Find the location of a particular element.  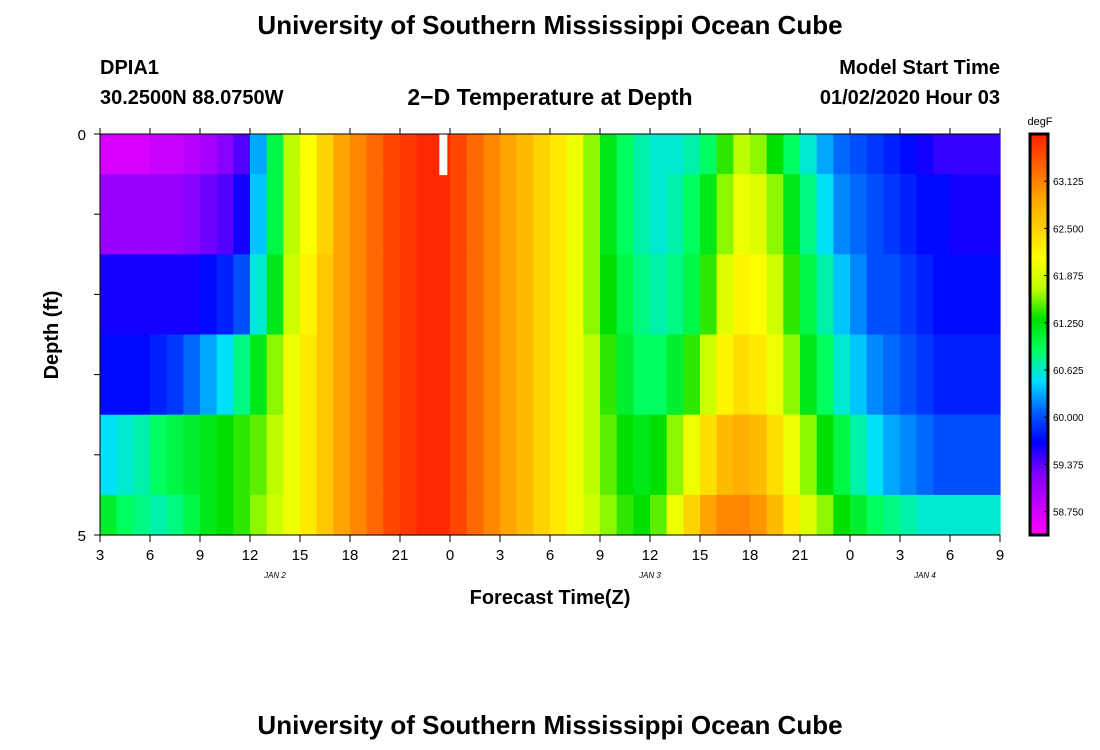

x-tick-label: 0 is located at coordinates (850, 555).